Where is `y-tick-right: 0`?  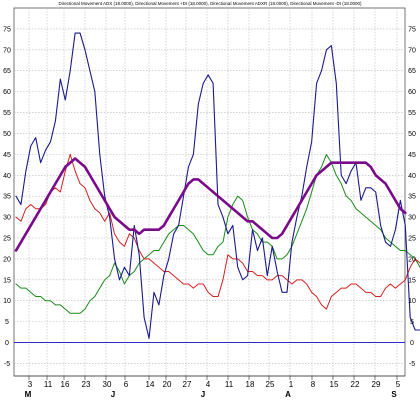
y-tick-right: 0 is located at coordinates (412, 343).